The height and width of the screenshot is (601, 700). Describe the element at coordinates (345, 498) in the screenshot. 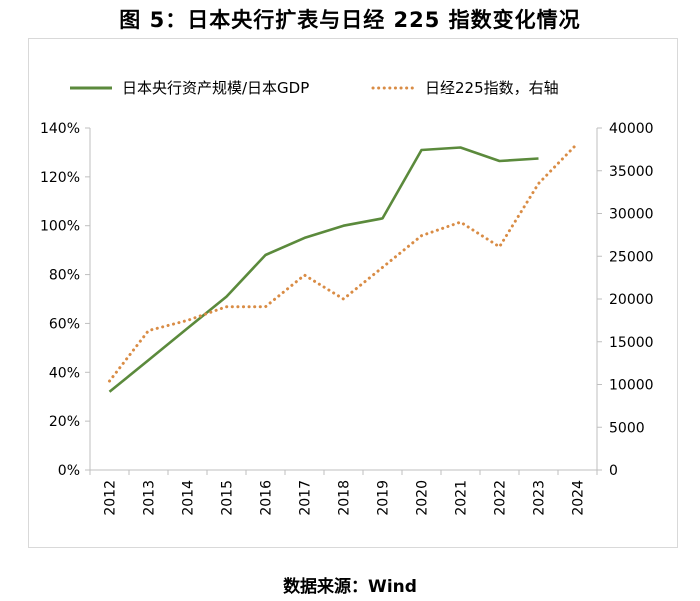

I see `x-tick-label: 2018` at that location.